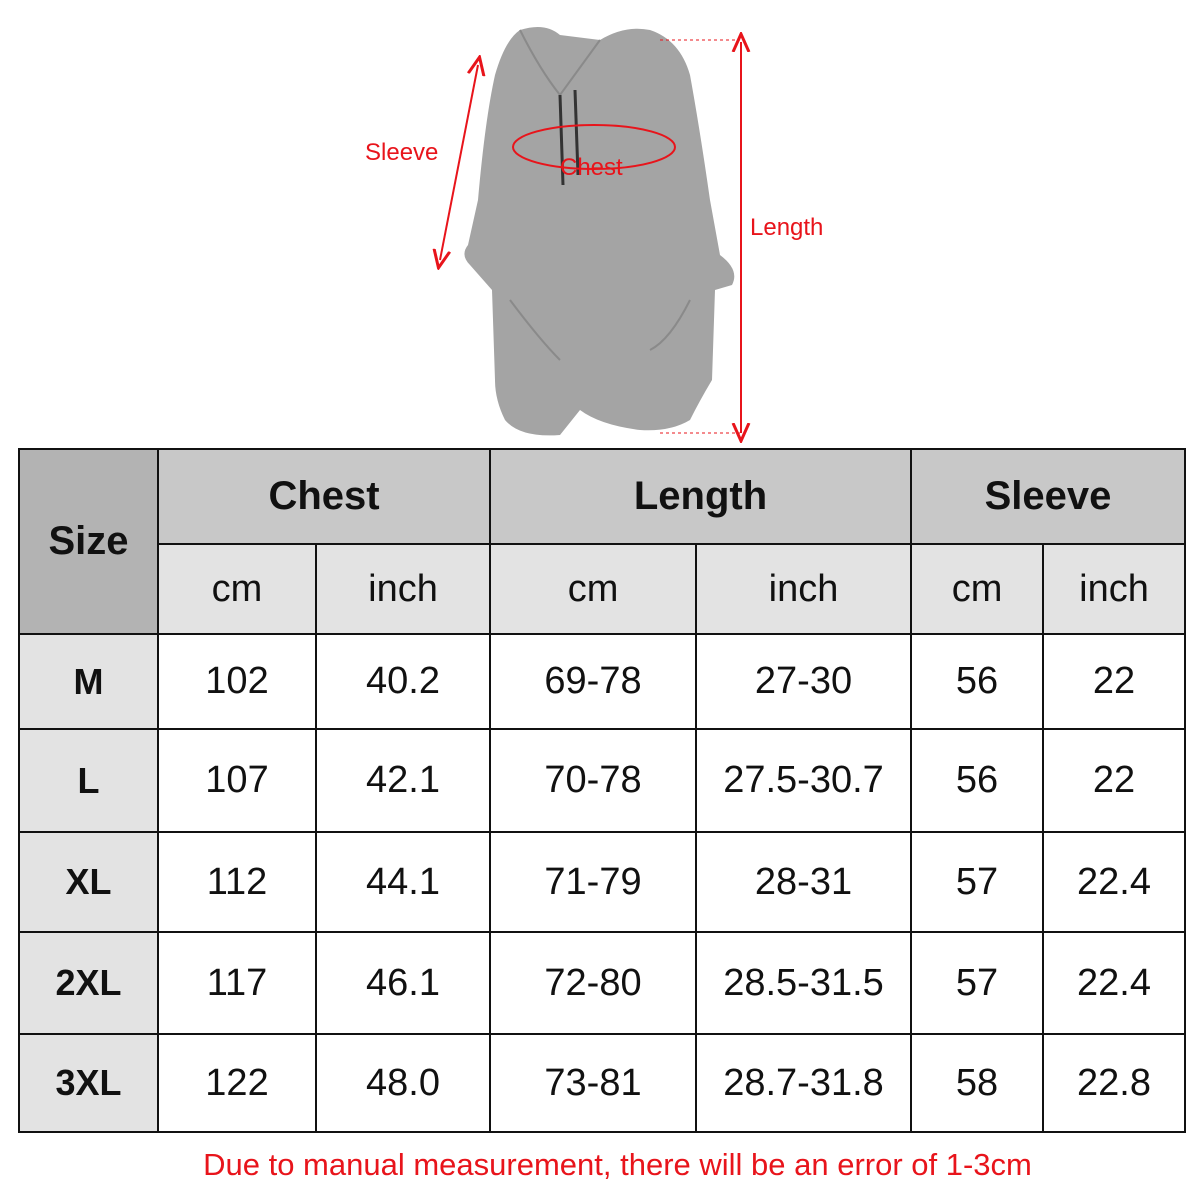  I want to click on chest-label: Chest, so click(591, 167).